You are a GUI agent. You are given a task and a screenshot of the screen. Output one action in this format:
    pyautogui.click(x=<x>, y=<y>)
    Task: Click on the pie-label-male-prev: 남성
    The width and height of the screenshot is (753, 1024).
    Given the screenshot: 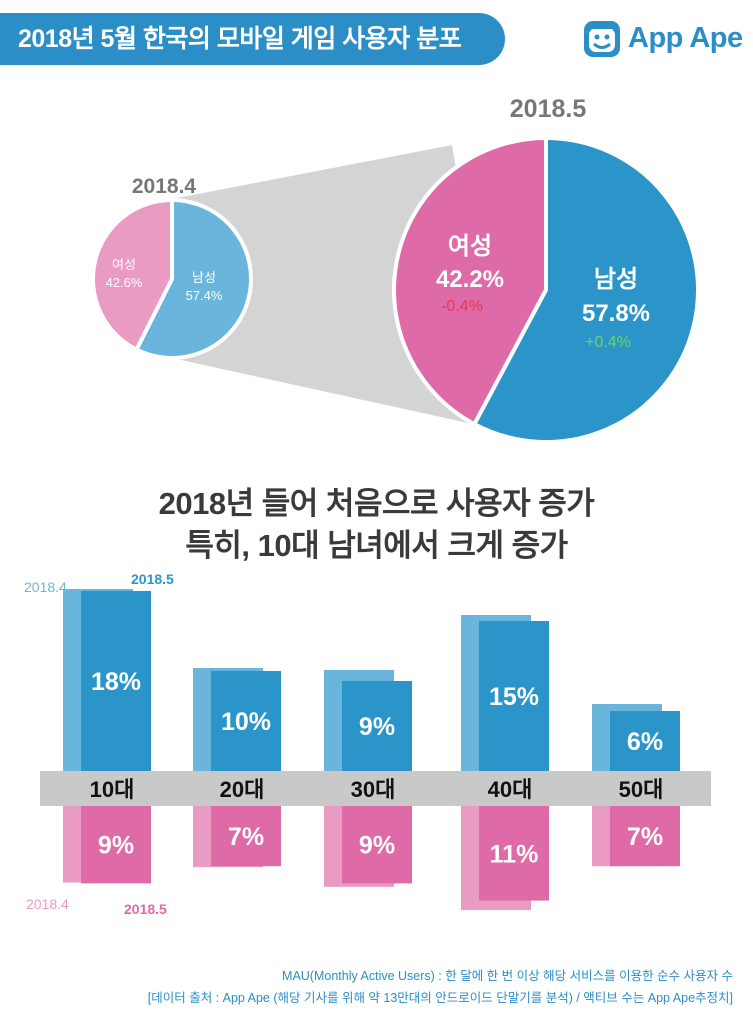 What is the action you would take?
    pyautogui.click(x=204, y=277)
    